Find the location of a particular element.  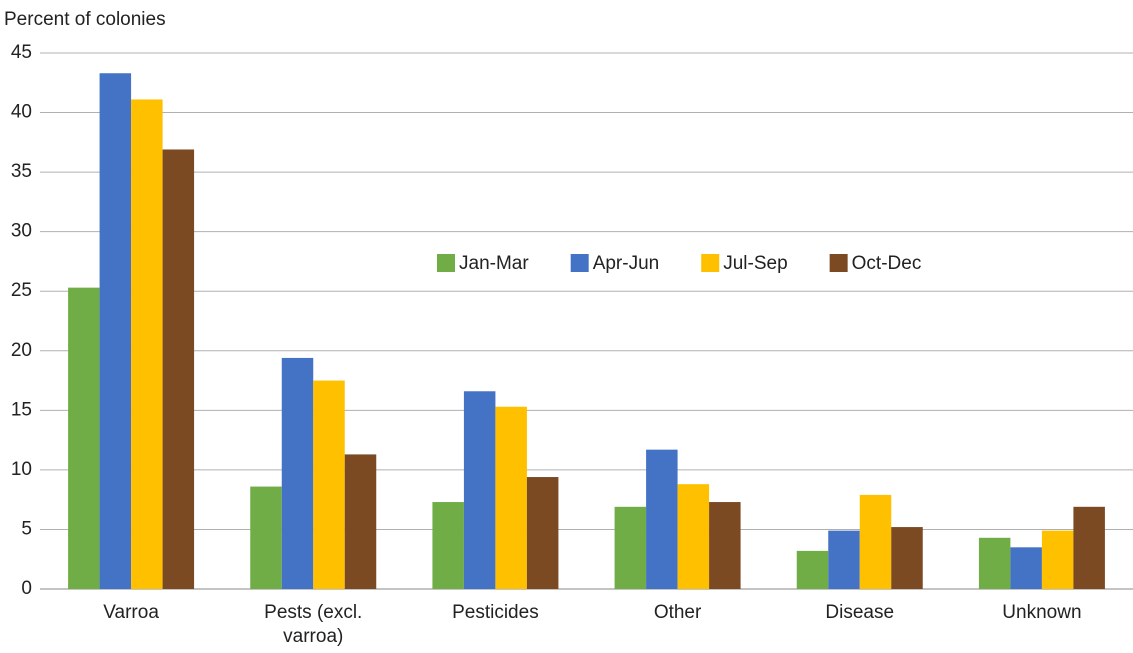

legend-label: Apr-Jun is located at coordinates (626, 263).